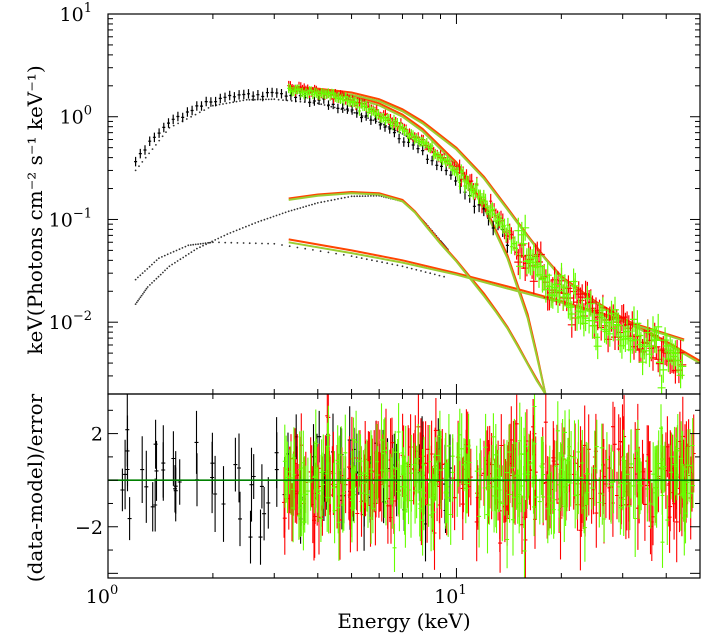 The width and height of the screenshot is (703, 639). What do you see at coordinates (97, 435) in the screenshot?
I see `residual-y-tick-label: 2` at bounding box center [97, 435].